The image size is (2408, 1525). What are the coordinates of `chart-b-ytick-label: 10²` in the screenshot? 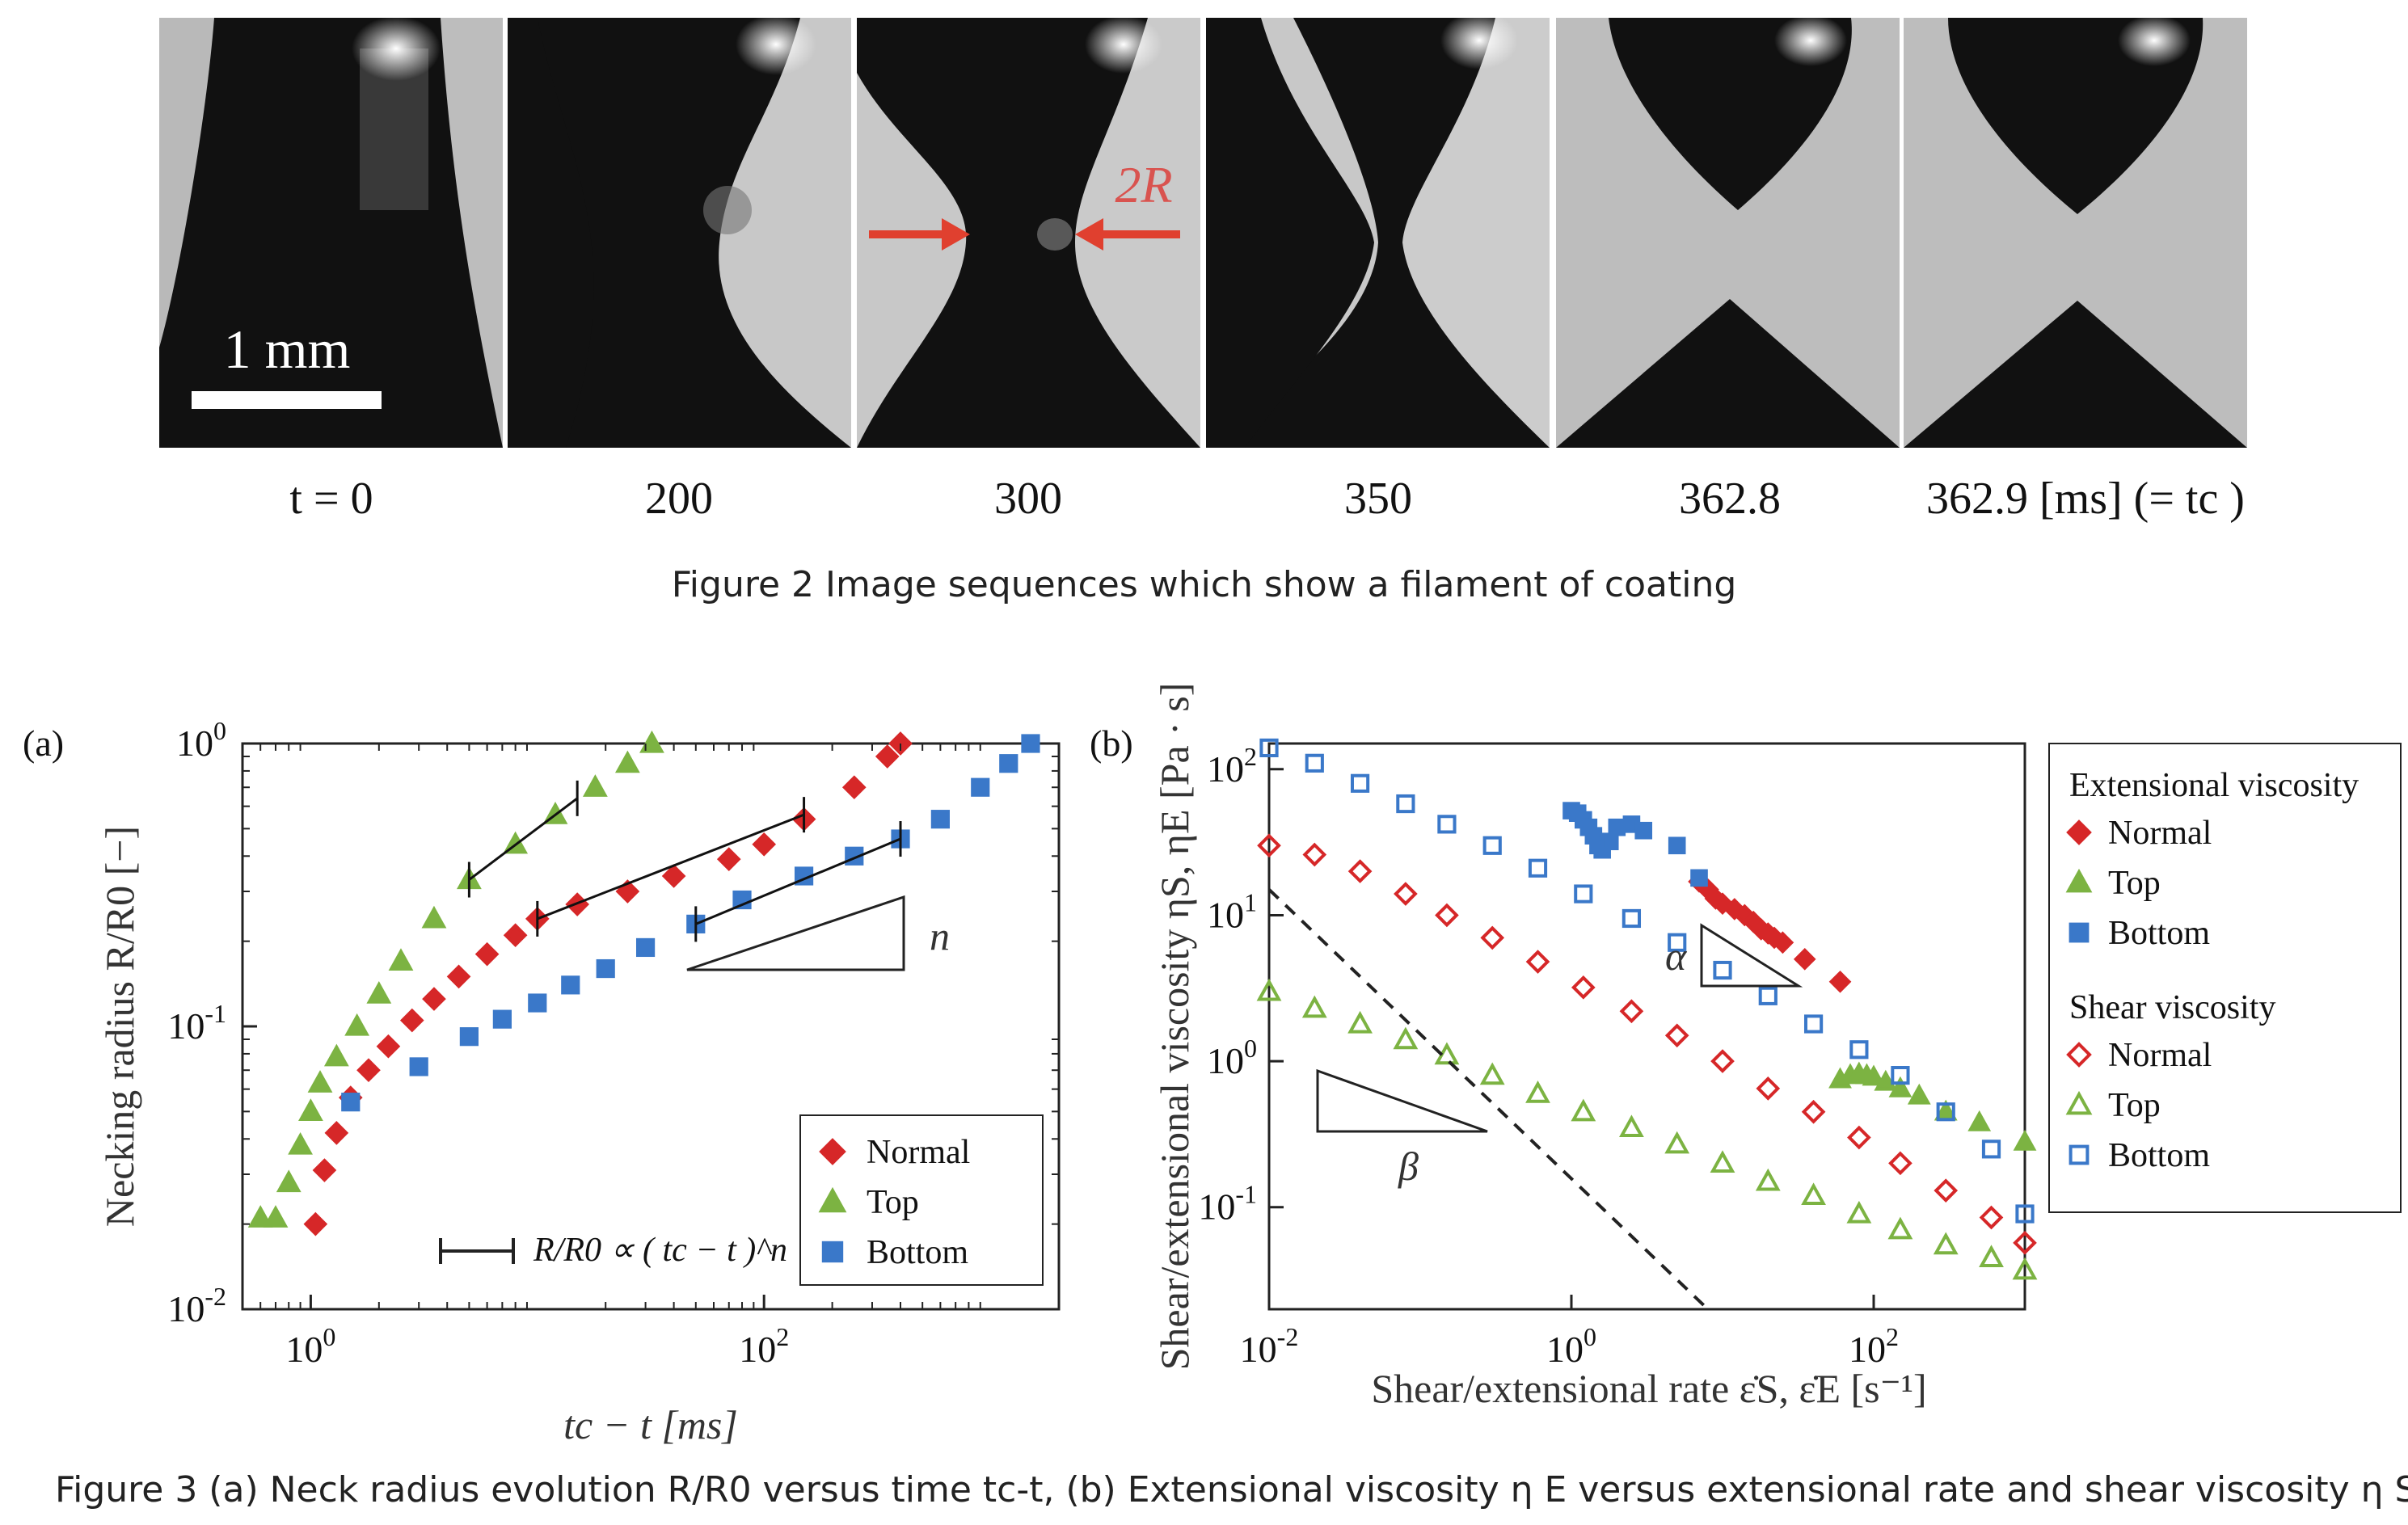 It's located at (1232, 766).